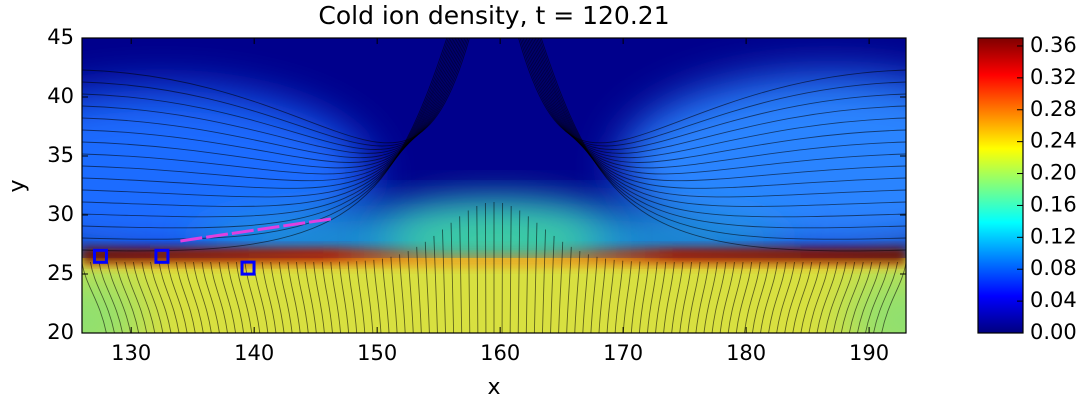 The width and height of the screenshot is (1091, 402). I want to click on y-tick-label: 20, so click(60, 332).